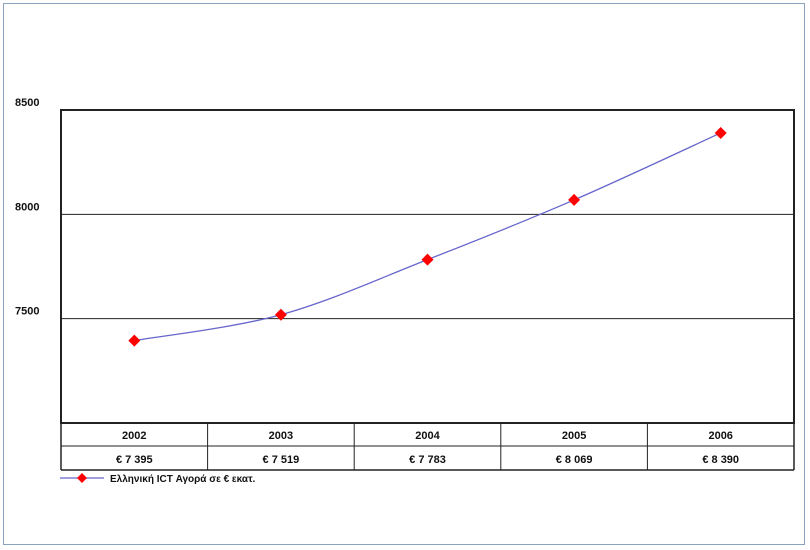 The image size is (810, 550). Describe the element at coordinates (427, 436) in the screenshot. I see `x-category-label: 2004` at that location.